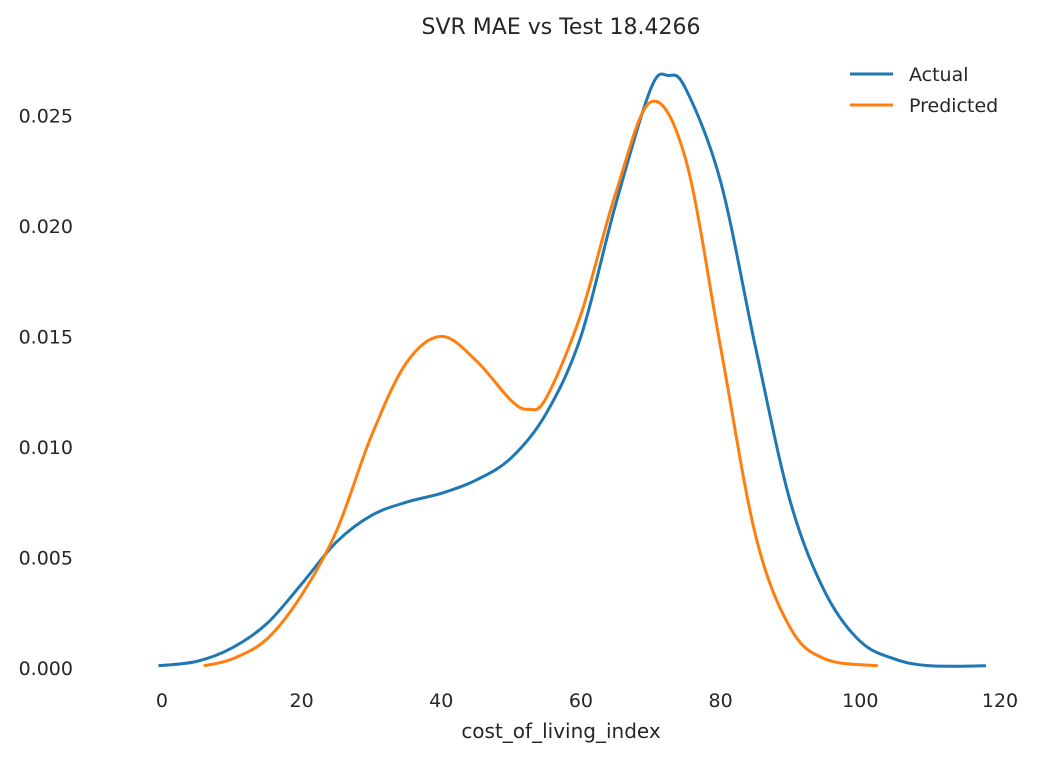  Describe the element at coordinates (301, 701) in the screenshot. I see `x-tick-label: 20` at that location.